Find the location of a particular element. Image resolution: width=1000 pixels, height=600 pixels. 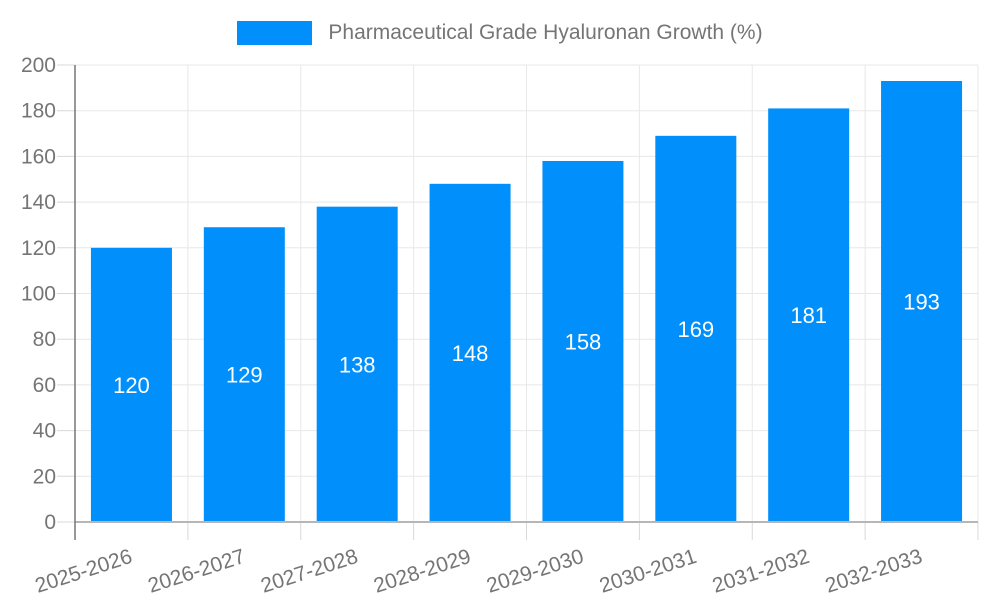

x-tick-label: 2026-2027 is located at coordinates (196, 571).